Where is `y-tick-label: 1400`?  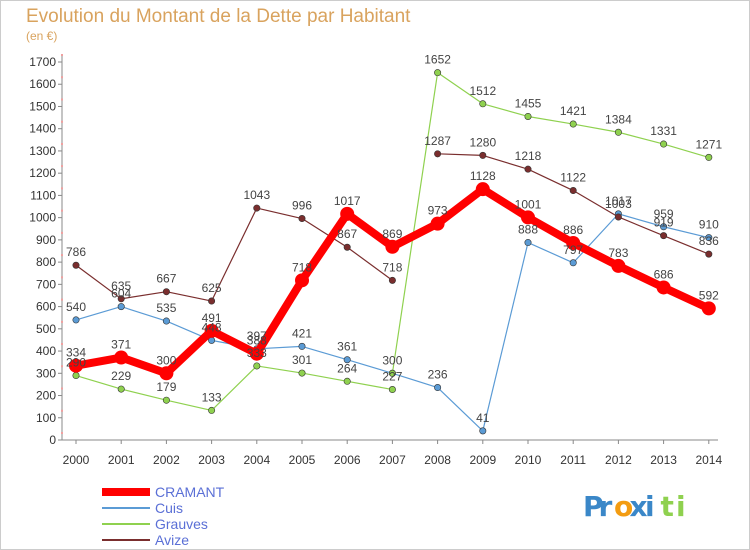
y-tick-label: 1400 is located at coordinates (42, 129).